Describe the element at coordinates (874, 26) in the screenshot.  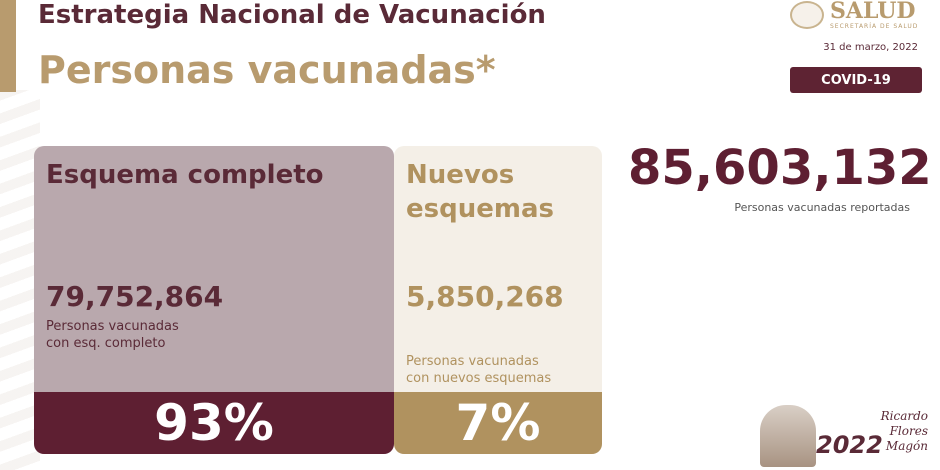
I see `logo-secretaria: SECRETARÍA DE SALUD` at that location.